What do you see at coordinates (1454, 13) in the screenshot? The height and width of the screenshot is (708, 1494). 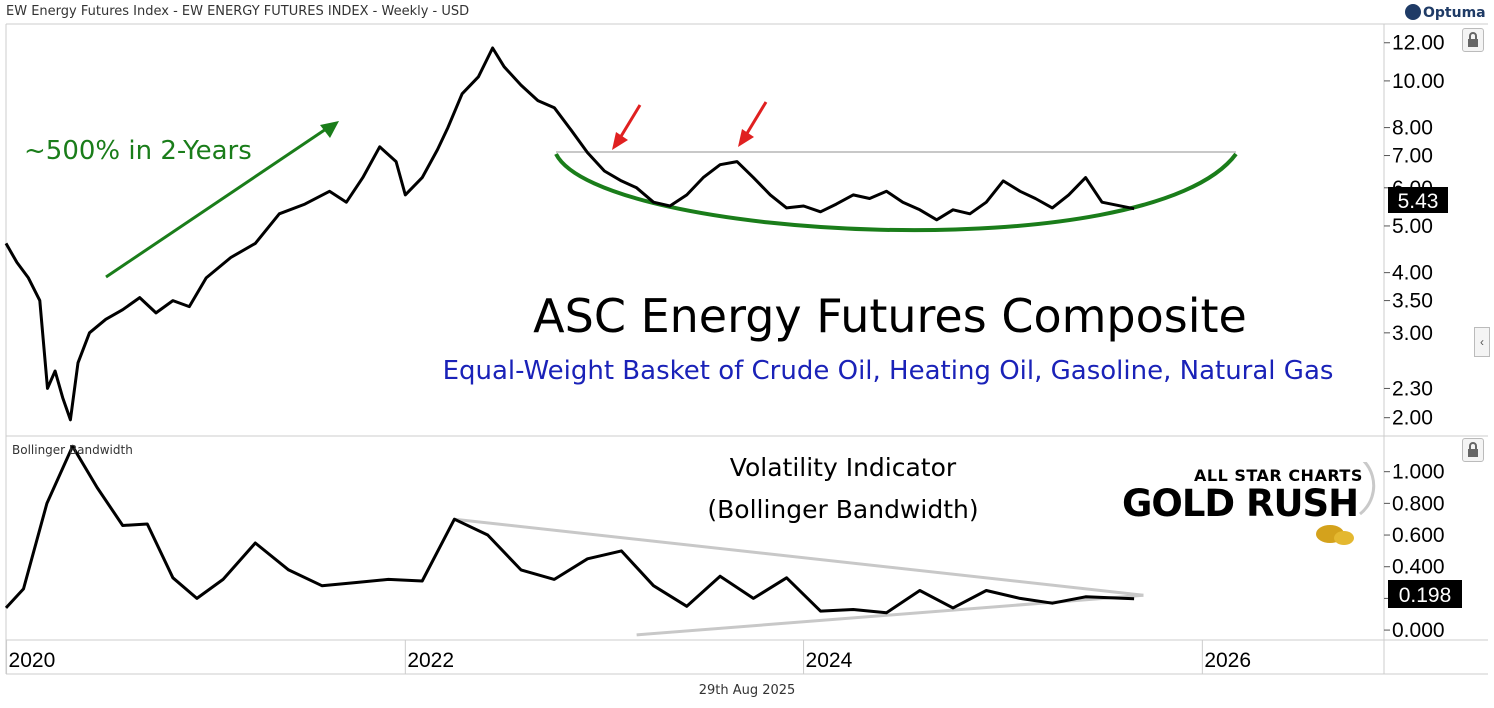 I see `optuma-brand: Optuma` at bounding box center [1454, 13].